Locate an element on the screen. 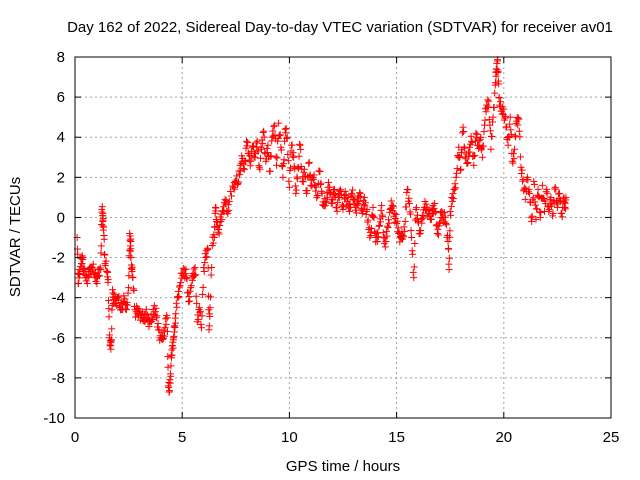 This screenshot has height=480, width=640. y-tick-label: -2 is located at coordinates (58, 258).